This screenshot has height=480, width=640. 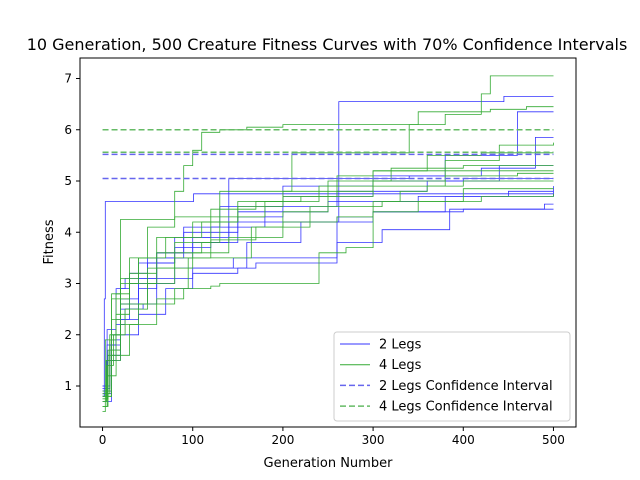 What do you see at coordinates (68, 130) in the screenshot?
I see `y-tick-label: 6` at bounding box center [68, 130].